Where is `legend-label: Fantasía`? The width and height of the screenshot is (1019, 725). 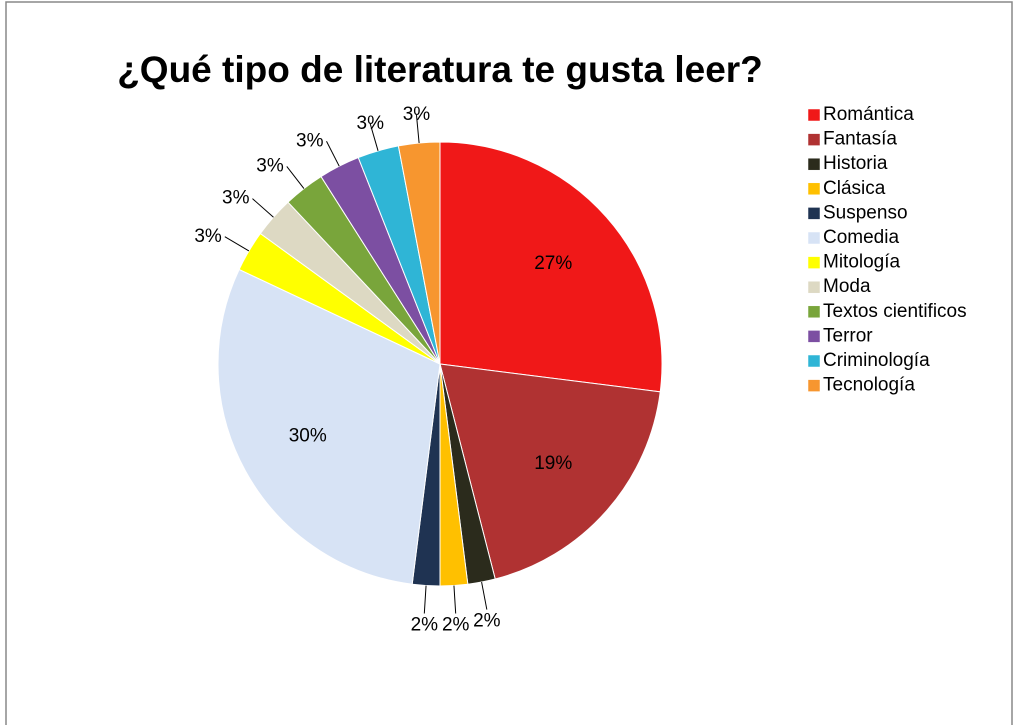
legend-label: Fantasía is located at coordinates (860, 139).